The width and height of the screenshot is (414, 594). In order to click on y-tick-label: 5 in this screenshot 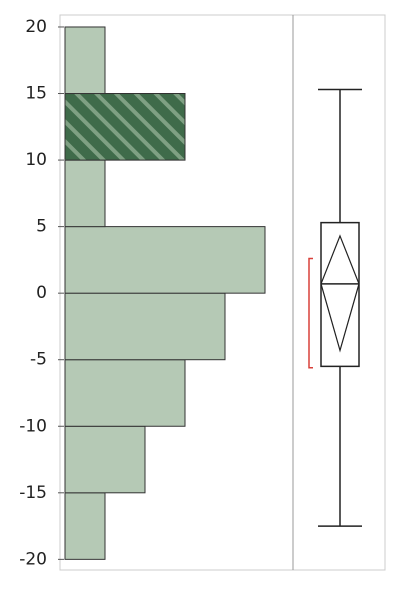, I will do `click(41, 227)`.